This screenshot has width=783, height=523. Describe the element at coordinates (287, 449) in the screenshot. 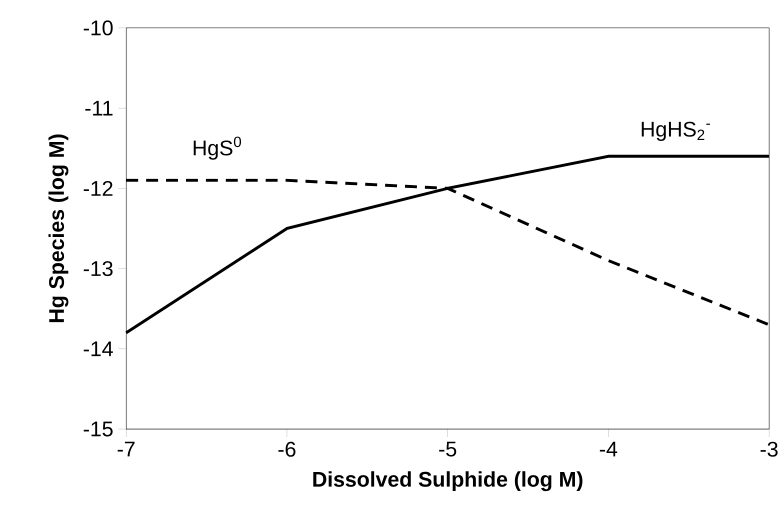

I see `x-tick-label: -6` at that location.